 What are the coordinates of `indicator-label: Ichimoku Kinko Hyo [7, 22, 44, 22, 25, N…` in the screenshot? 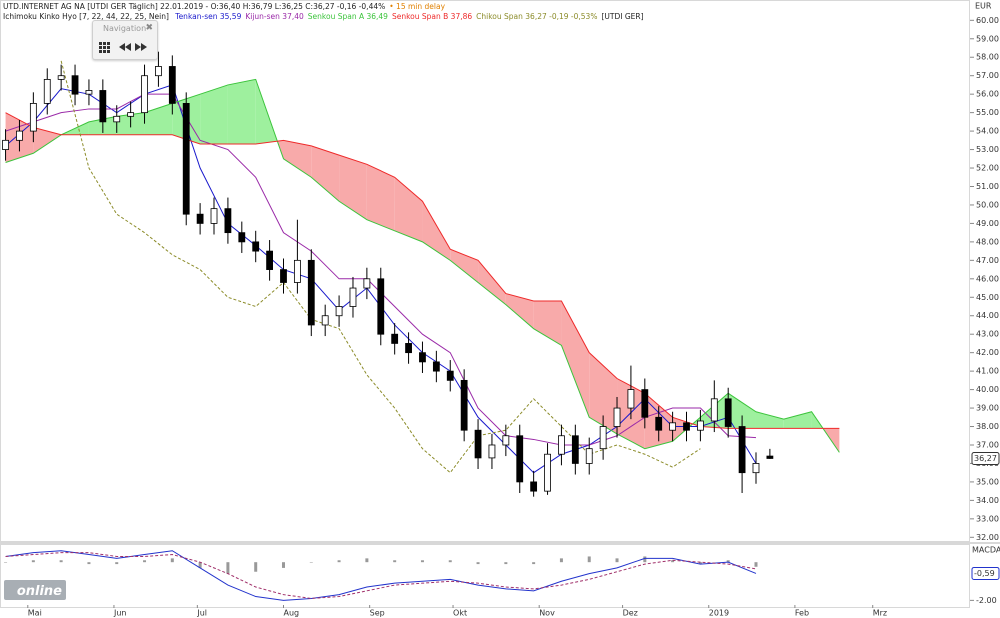 It's located at (86, 16).